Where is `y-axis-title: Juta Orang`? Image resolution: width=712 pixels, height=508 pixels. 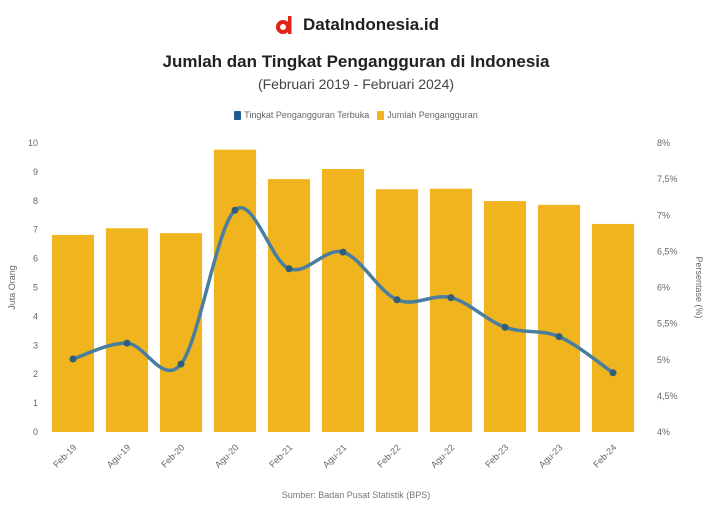 y-axis-title: Juta Orang is located at coordinates (12, 287).